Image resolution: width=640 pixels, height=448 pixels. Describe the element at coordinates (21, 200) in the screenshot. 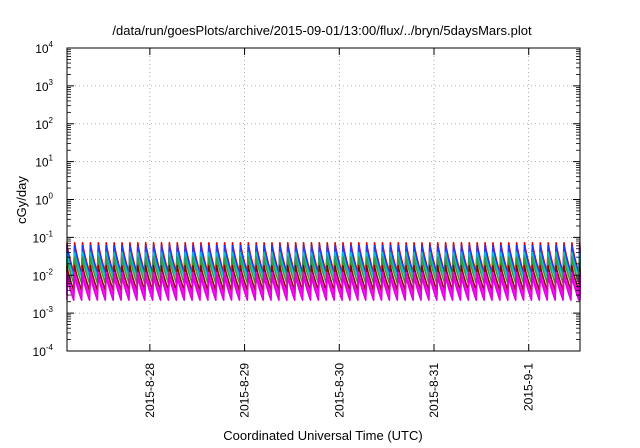

I see `y-axis-label: cGy/day` at that location.